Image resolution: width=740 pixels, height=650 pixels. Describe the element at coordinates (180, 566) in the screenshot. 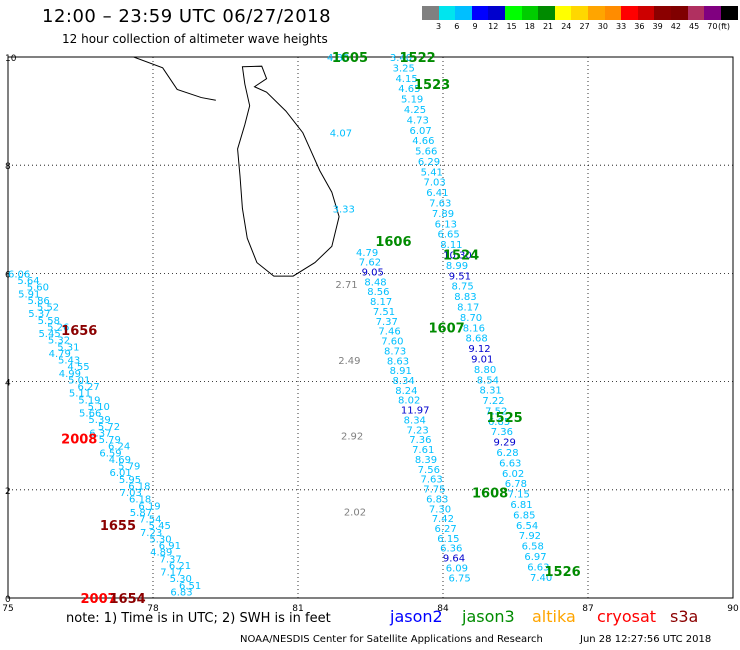

I see `swh-value: 6.21` at that location.